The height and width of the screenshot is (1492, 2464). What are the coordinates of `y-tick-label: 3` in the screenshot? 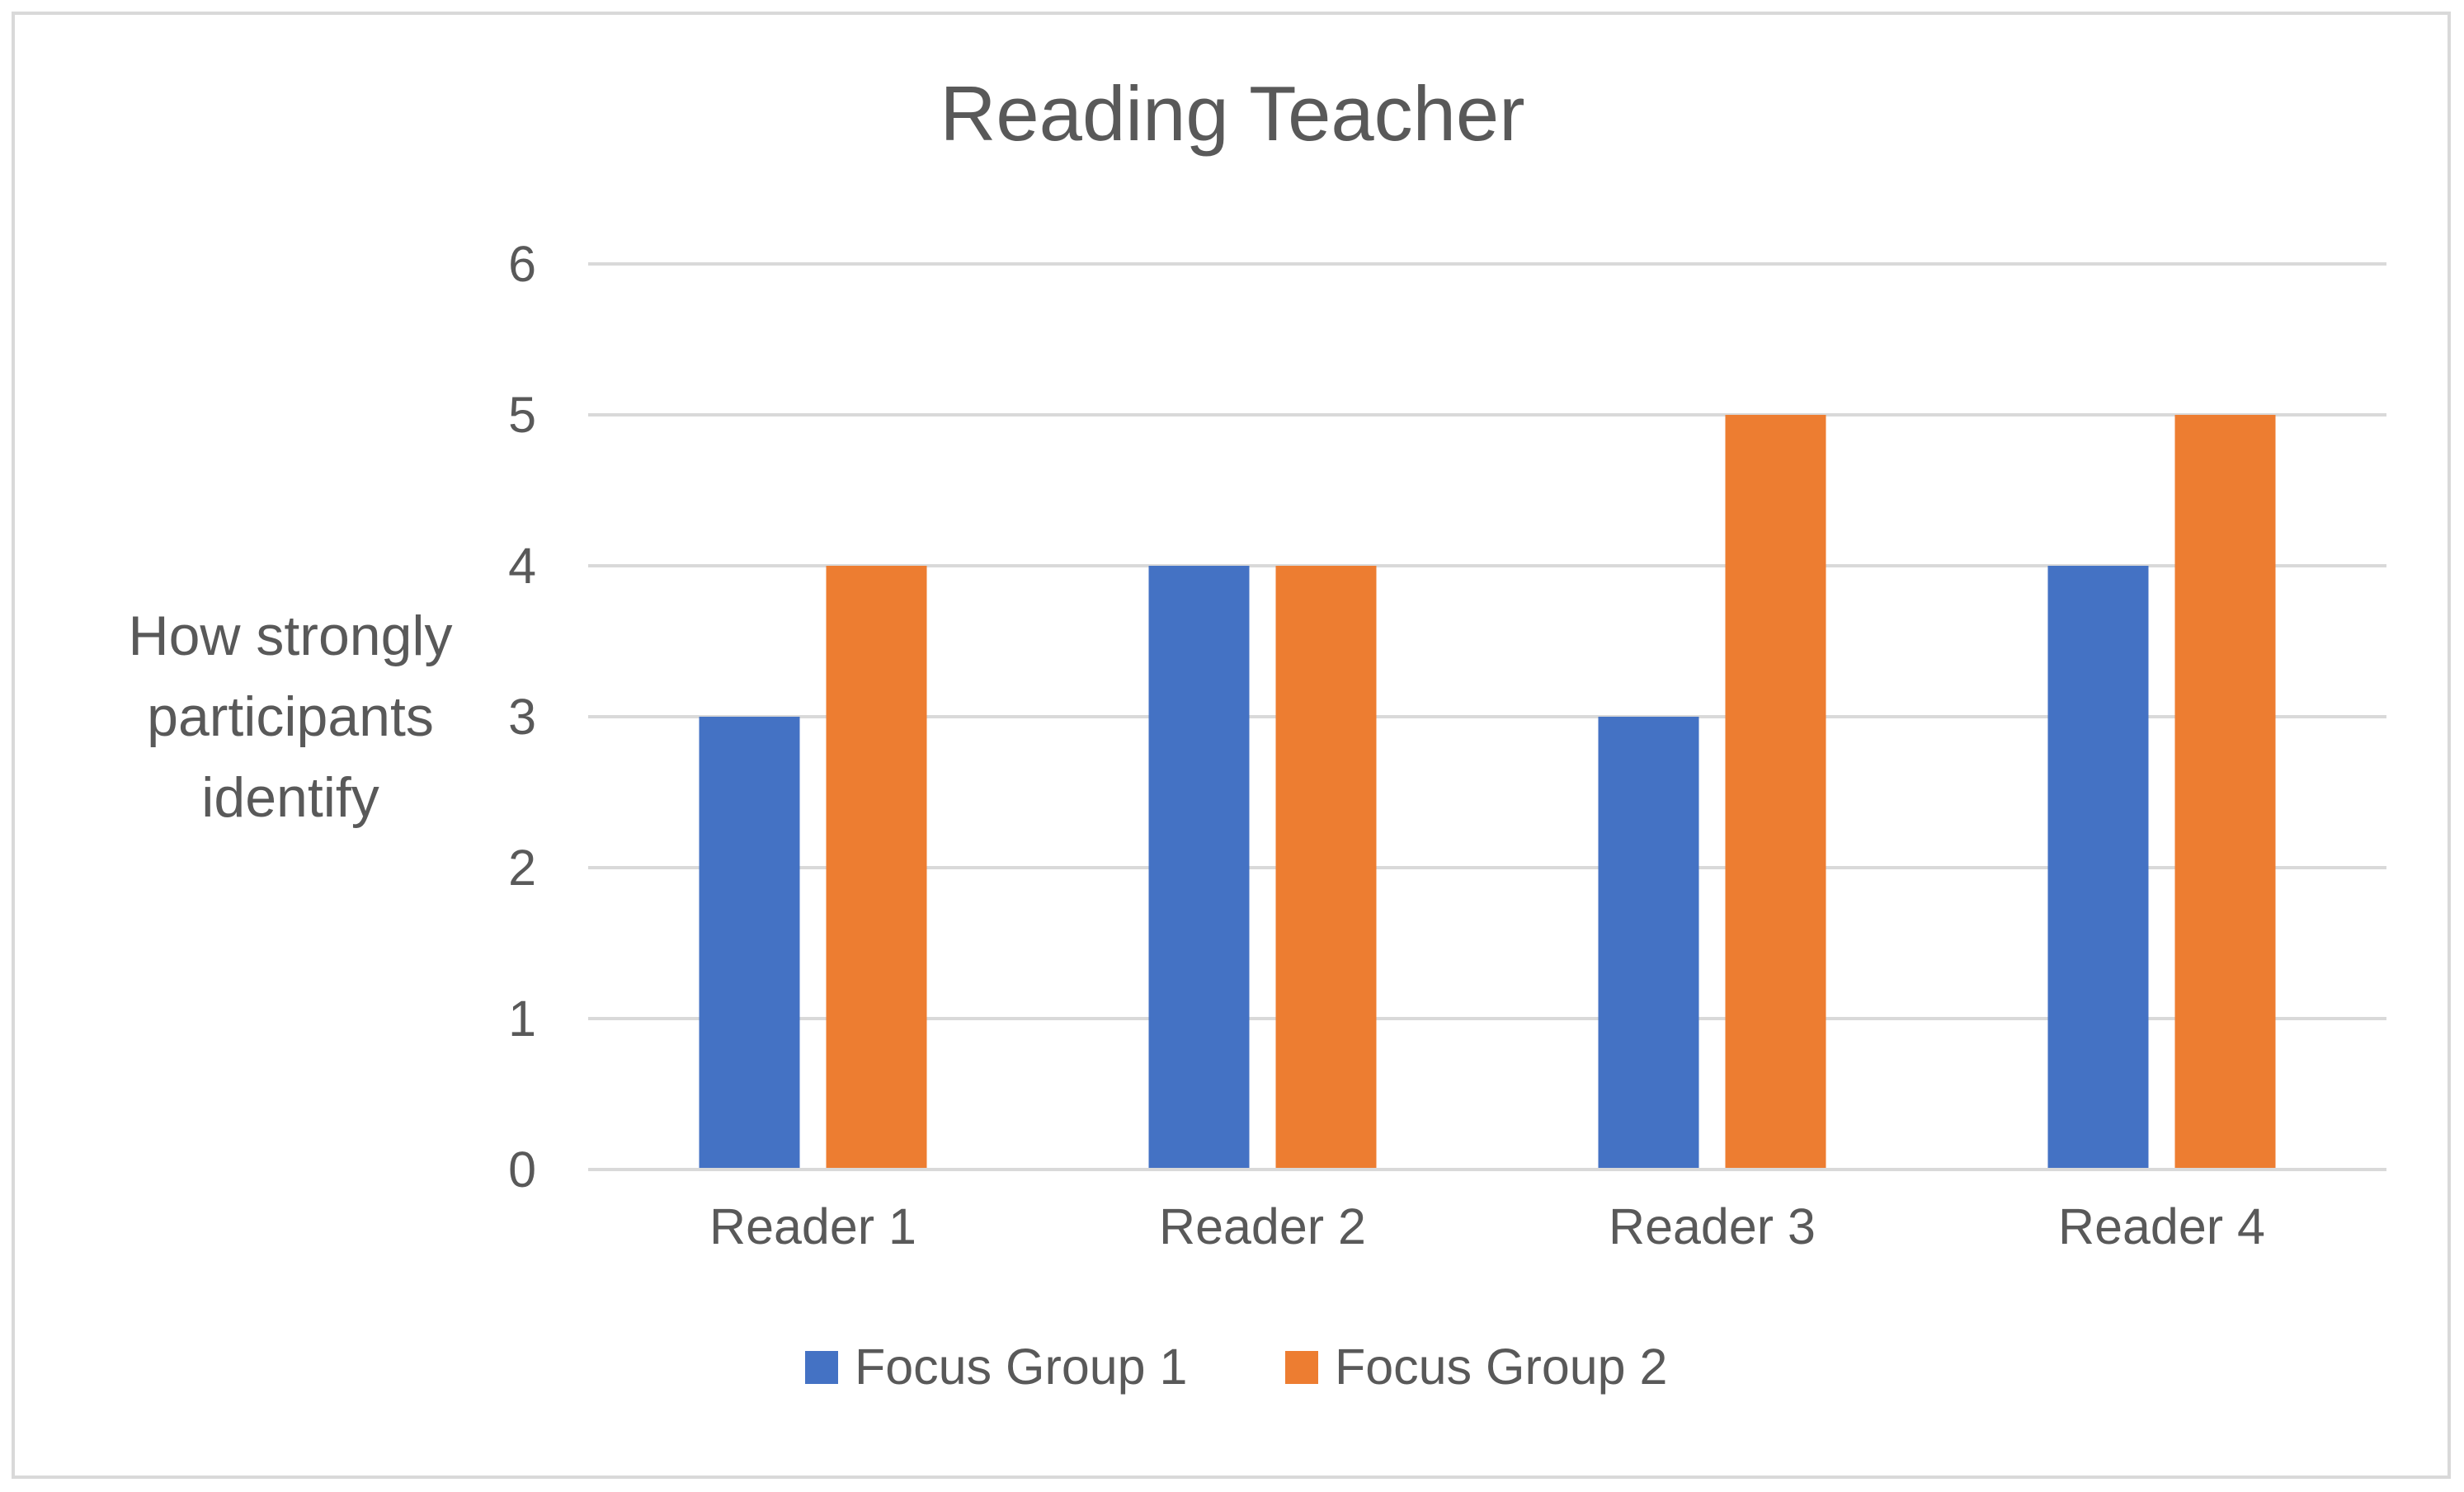 It's located at (522, 717).